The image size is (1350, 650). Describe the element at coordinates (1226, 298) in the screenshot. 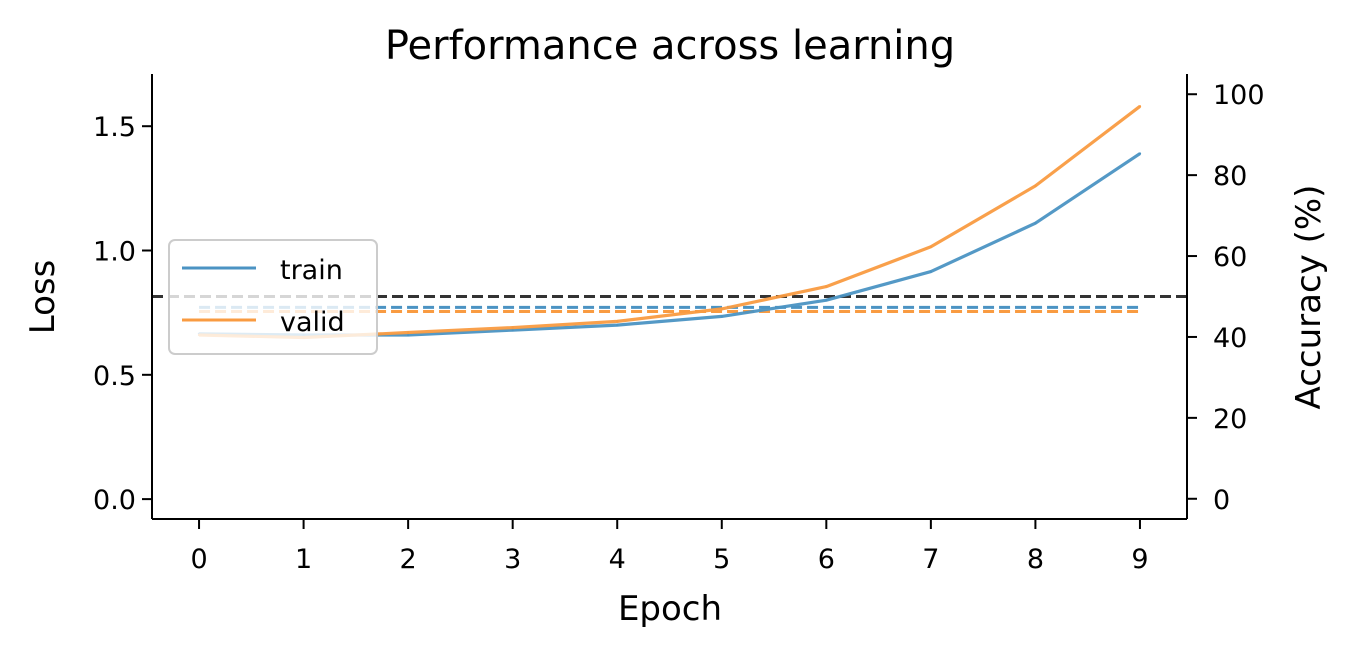

I see `y-right-axis-ticks: 0 20 40 60 80 100` at that location.